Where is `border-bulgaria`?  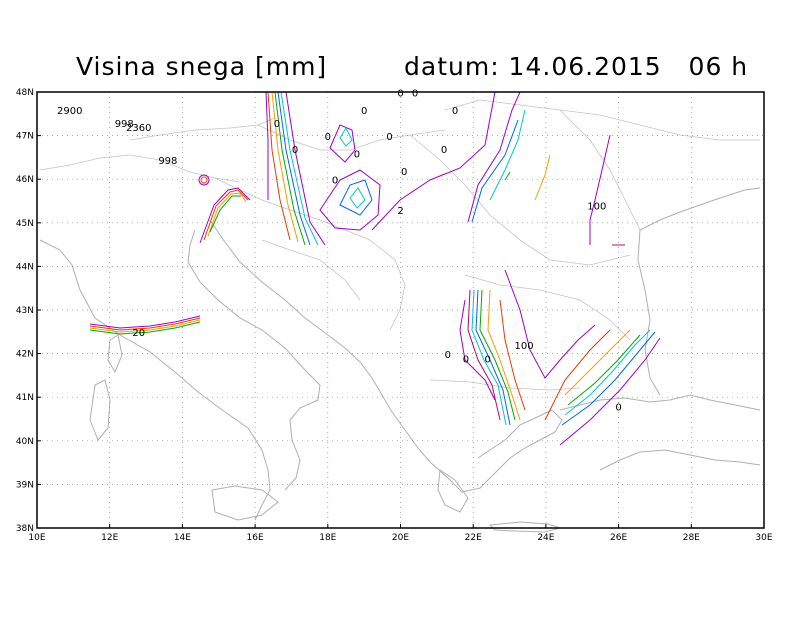
border-bulgaria is located at coordinates (547, 307).